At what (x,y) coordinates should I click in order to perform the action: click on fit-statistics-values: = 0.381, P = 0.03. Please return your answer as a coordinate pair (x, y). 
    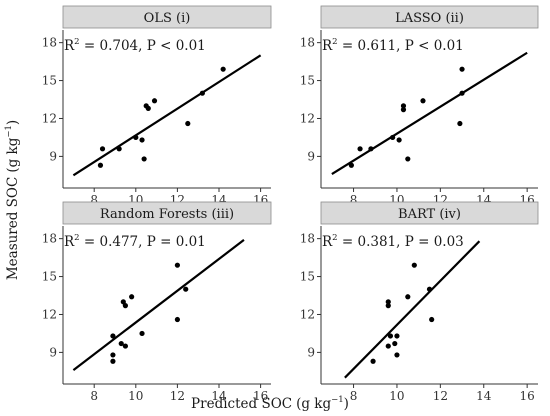
    Looking at the image, I should click on (401, 242).